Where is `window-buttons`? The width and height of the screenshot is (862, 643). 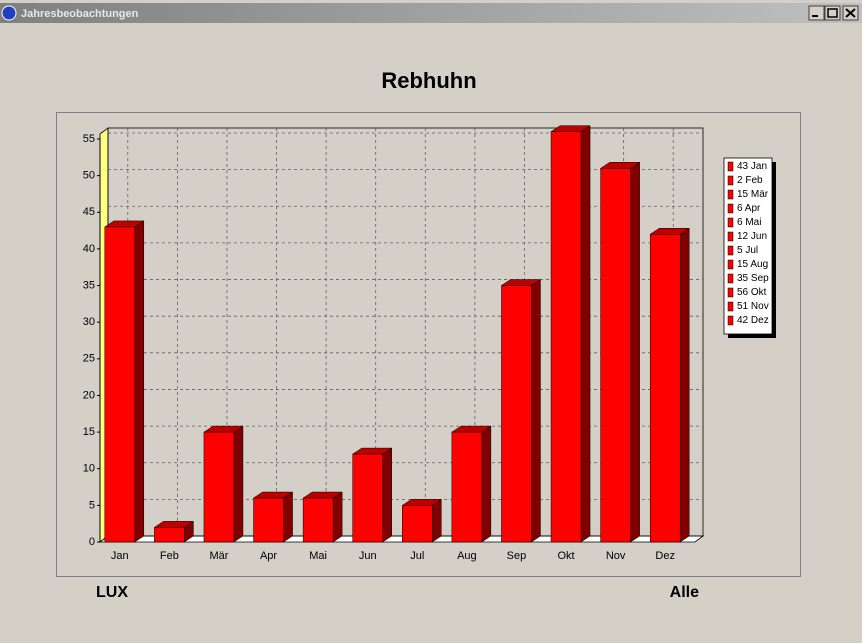
window-buttons is located at coordinates (833, 13).